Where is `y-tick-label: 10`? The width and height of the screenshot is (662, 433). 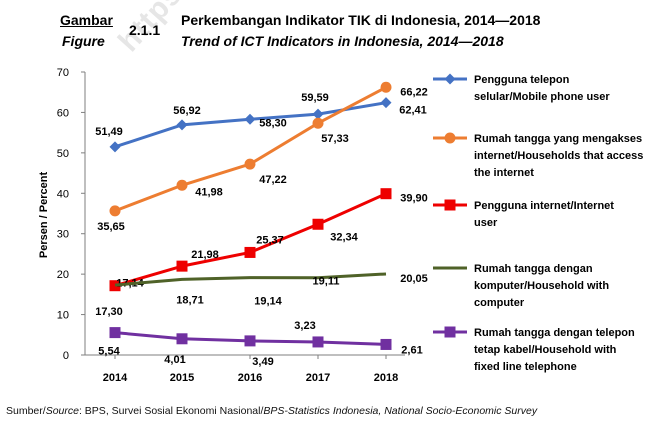
y-tick-label: 10 is located at coordinates (63, 316).